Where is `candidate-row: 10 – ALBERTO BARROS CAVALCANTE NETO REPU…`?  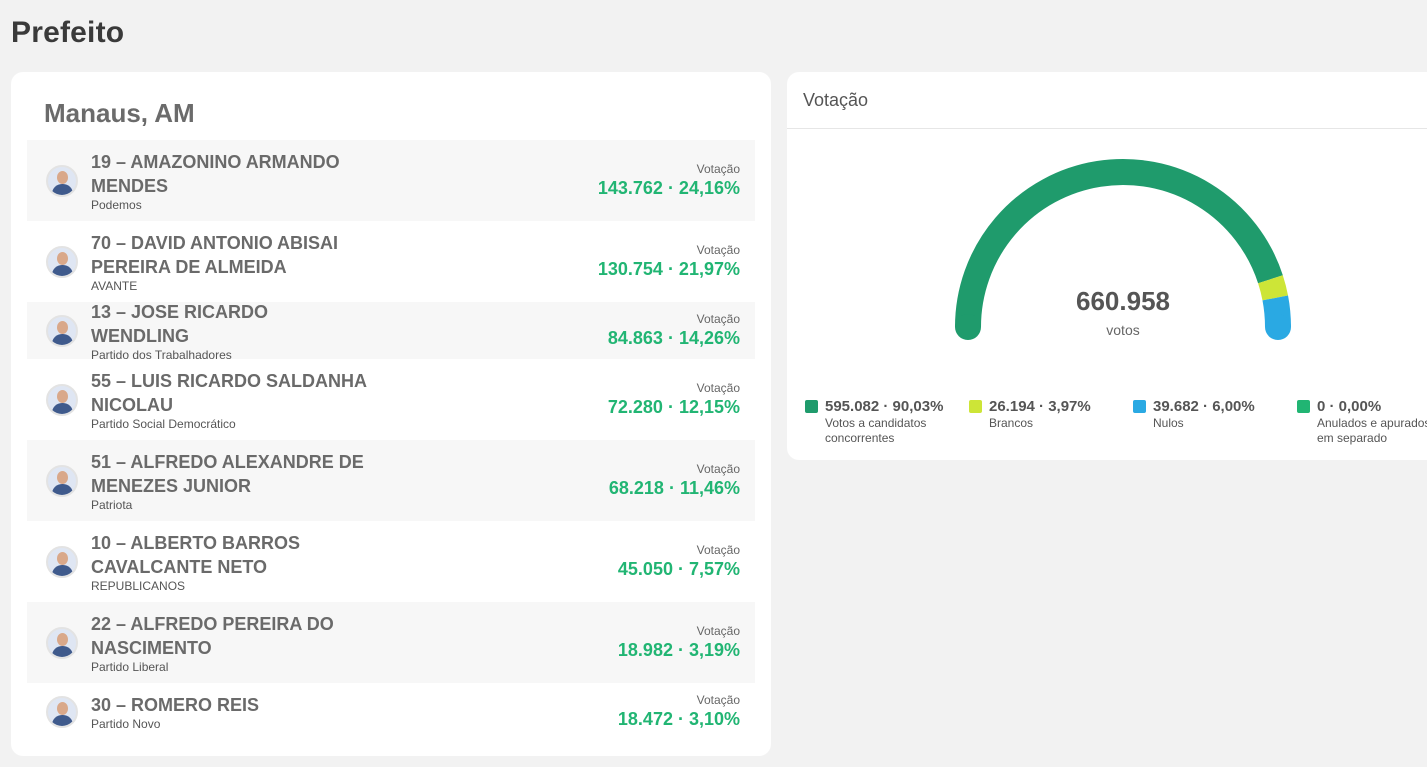 candidate-row: 10 – ALBERTO BARROS CAVALCANTE NETO REPU… is located at coordinates (391, 561).